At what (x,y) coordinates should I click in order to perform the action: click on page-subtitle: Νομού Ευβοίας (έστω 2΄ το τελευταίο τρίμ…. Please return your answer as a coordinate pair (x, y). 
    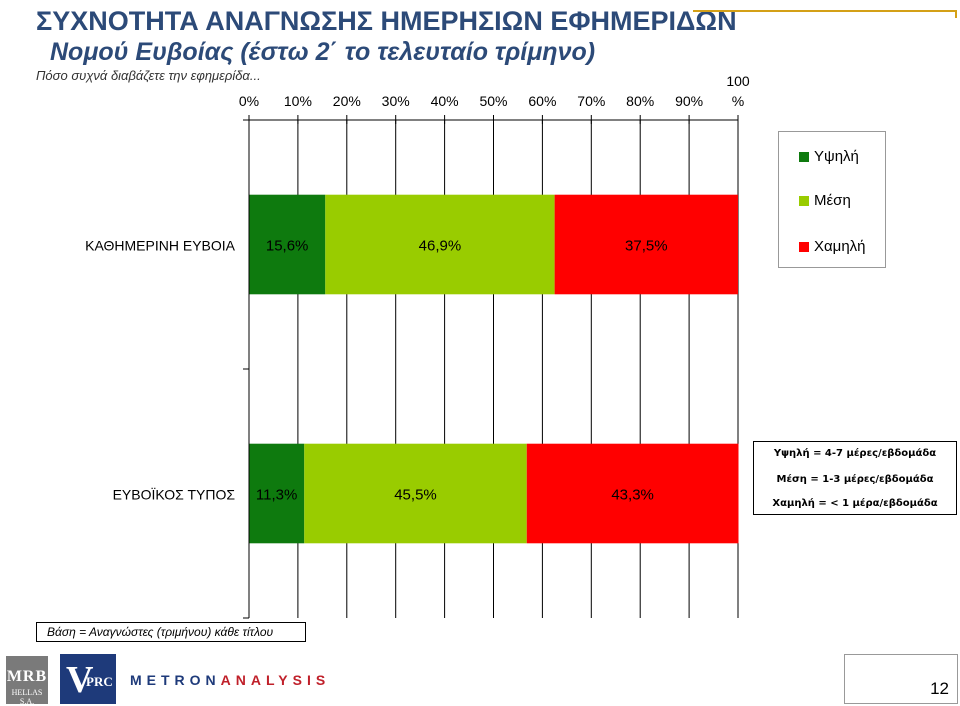
    Looking at the image, I should click on (323, 52).